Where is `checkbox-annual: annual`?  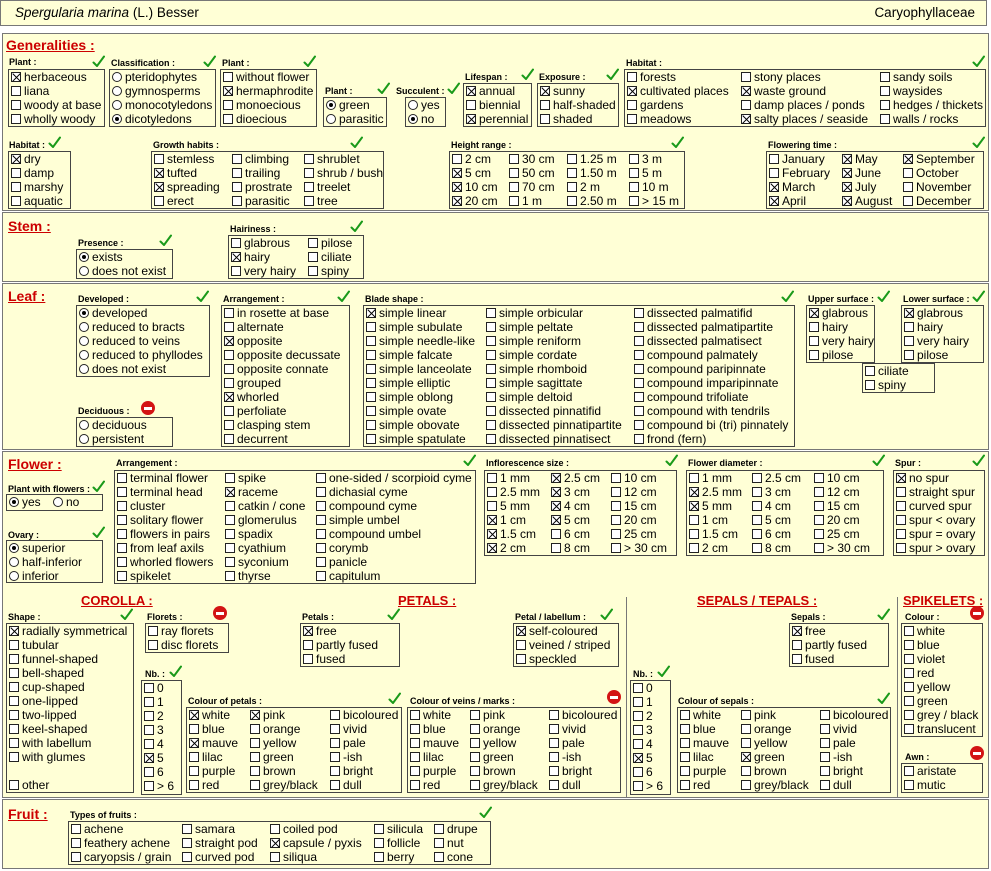 checkbox-annual: annual is located at coordinates (489, 91).